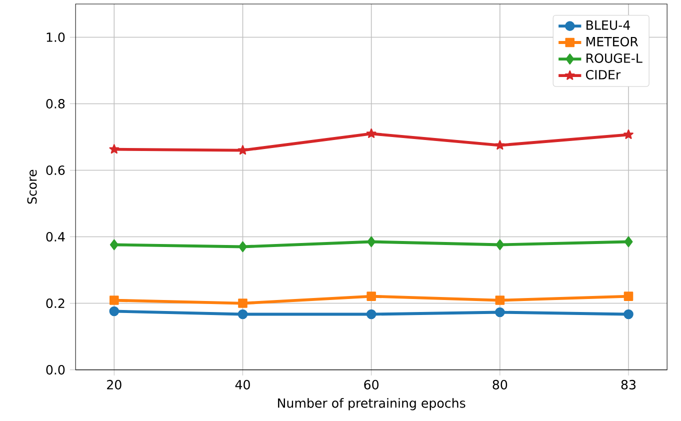 The height and width of the screenshot is (421, 681). What do you see at coordinates (500, 385) in the screenshot?
I see `x-tick-label: 80` at bounding box center [500, 385].